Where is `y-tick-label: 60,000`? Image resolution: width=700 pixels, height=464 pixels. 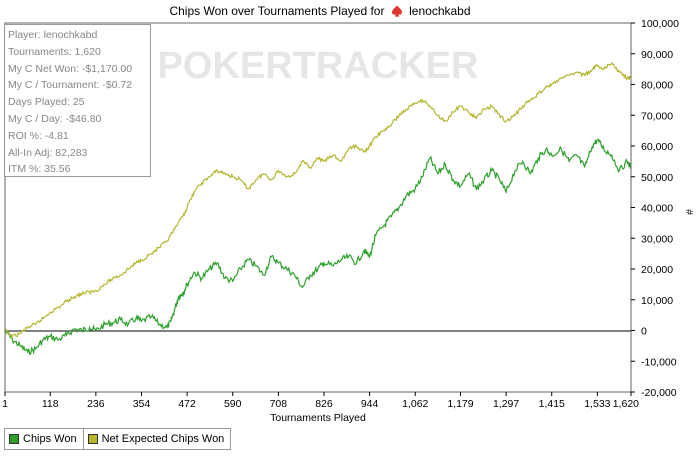
y-tick-label: 60,000 is located at coordinates (657, 147).